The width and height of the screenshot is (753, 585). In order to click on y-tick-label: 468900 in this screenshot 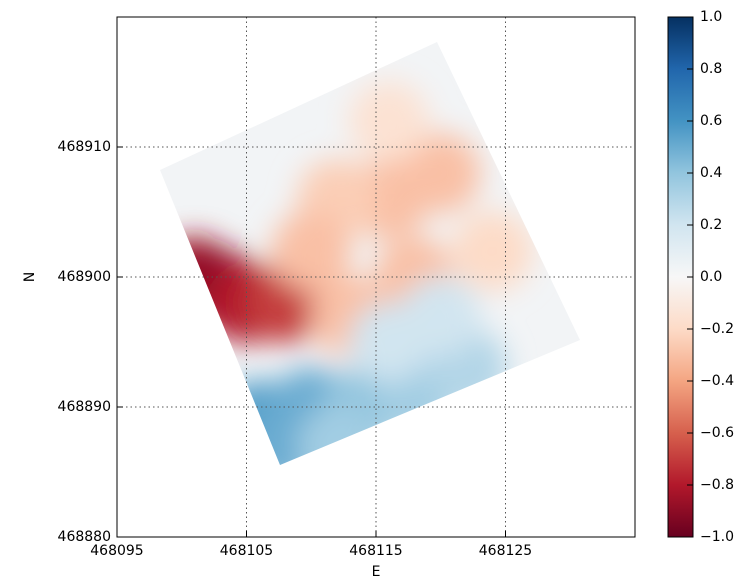, I will do `click(84, 277)`.